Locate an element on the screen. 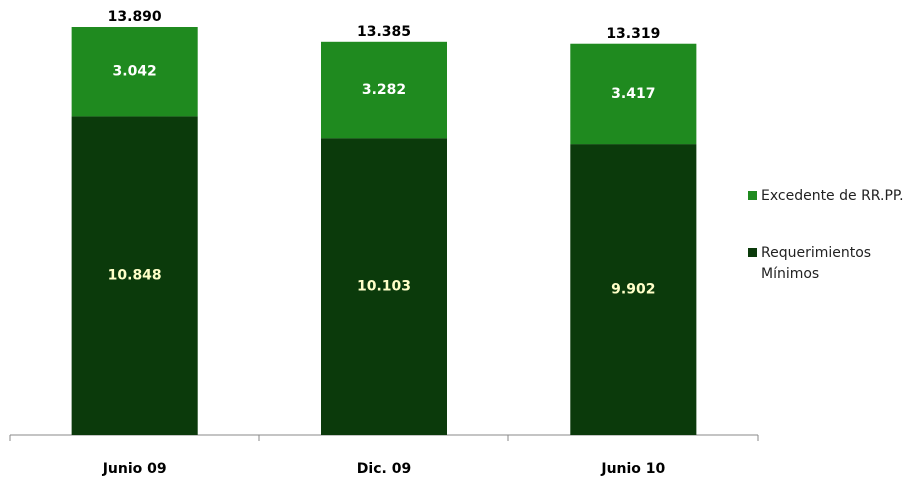  value-label: 3.042 is located at coordinates (135, 72).